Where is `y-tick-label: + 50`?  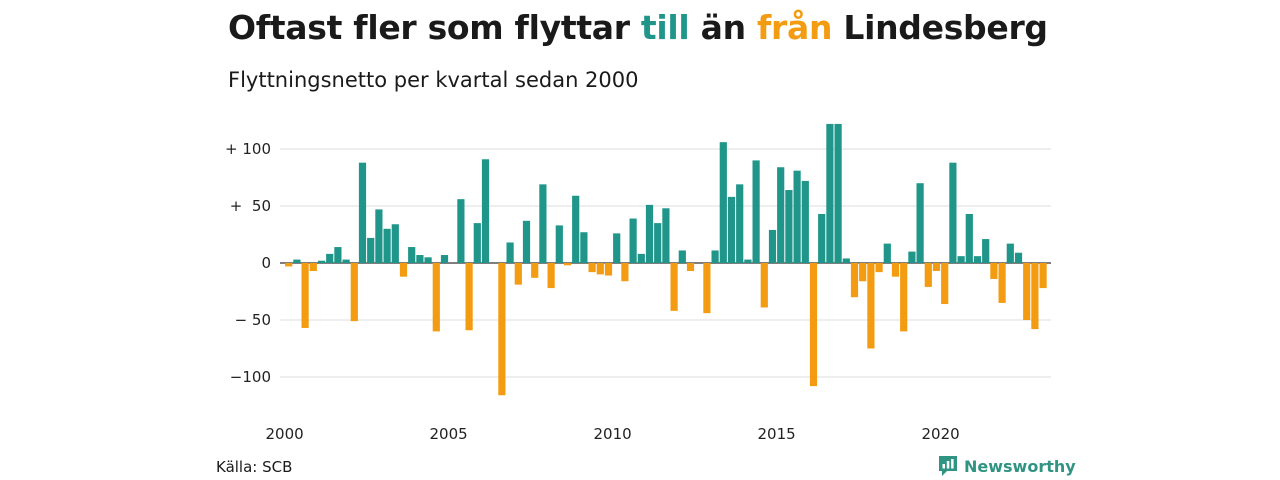
y-tick-label: + 50 is located at coordinates (250, 206).